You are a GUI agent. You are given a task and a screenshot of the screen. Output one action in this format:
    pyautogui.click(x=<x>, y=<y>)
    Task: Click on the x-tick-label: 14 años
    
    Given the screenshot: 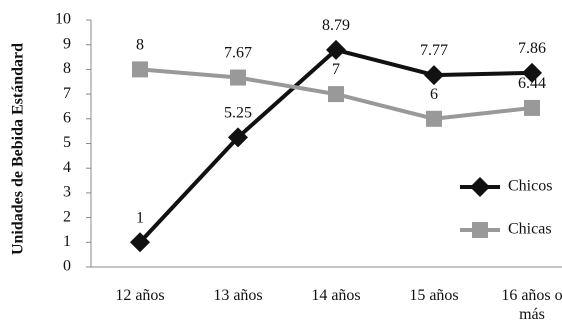 What is the action you would take?
    pyautogui.click(x=335, y=295)
    